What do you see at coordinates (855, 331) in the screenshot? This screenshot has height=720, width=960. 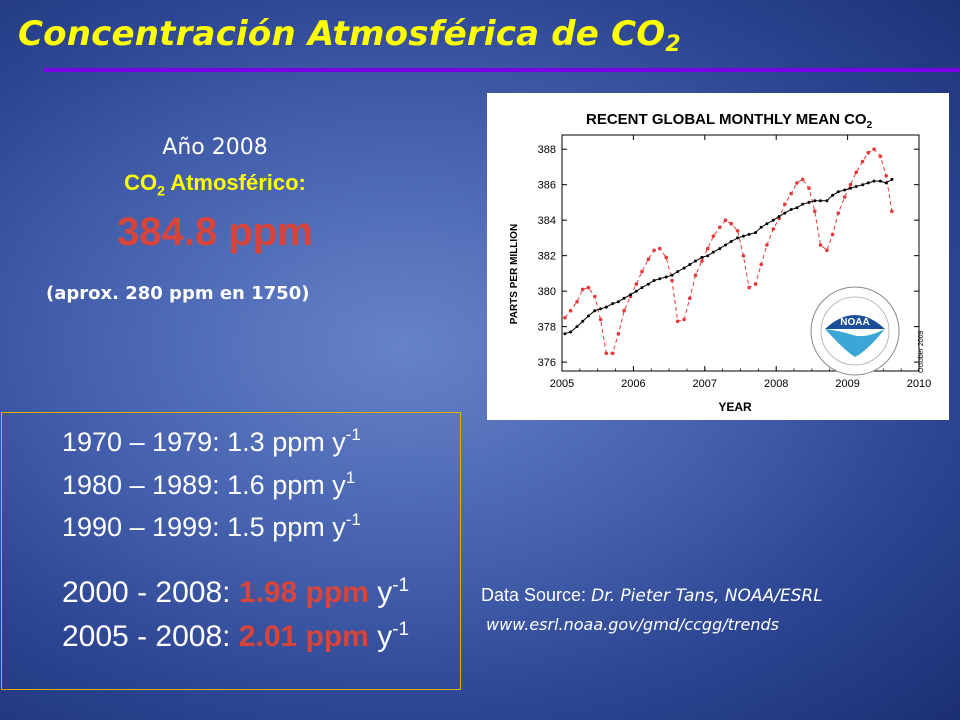 I see `noaa-logo: NOAA` at bounding box center [855, 331].